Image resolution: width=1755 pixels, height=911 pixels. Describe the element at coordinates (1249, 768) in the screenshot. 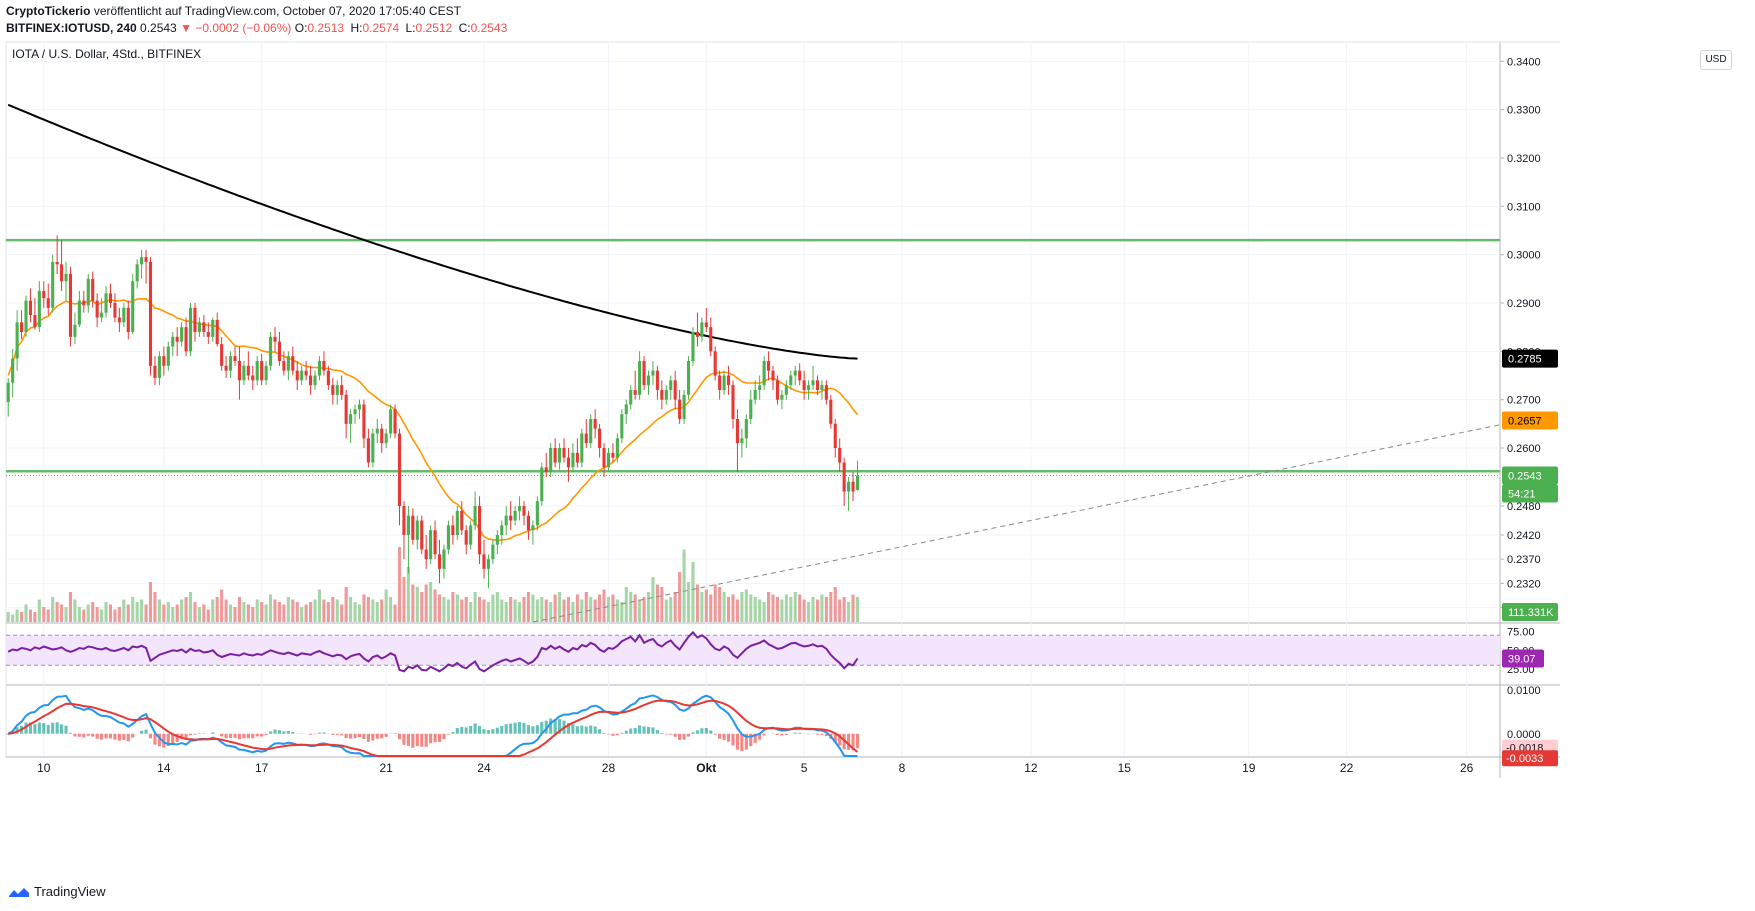

I see `x-tick-label: 19` at that location.